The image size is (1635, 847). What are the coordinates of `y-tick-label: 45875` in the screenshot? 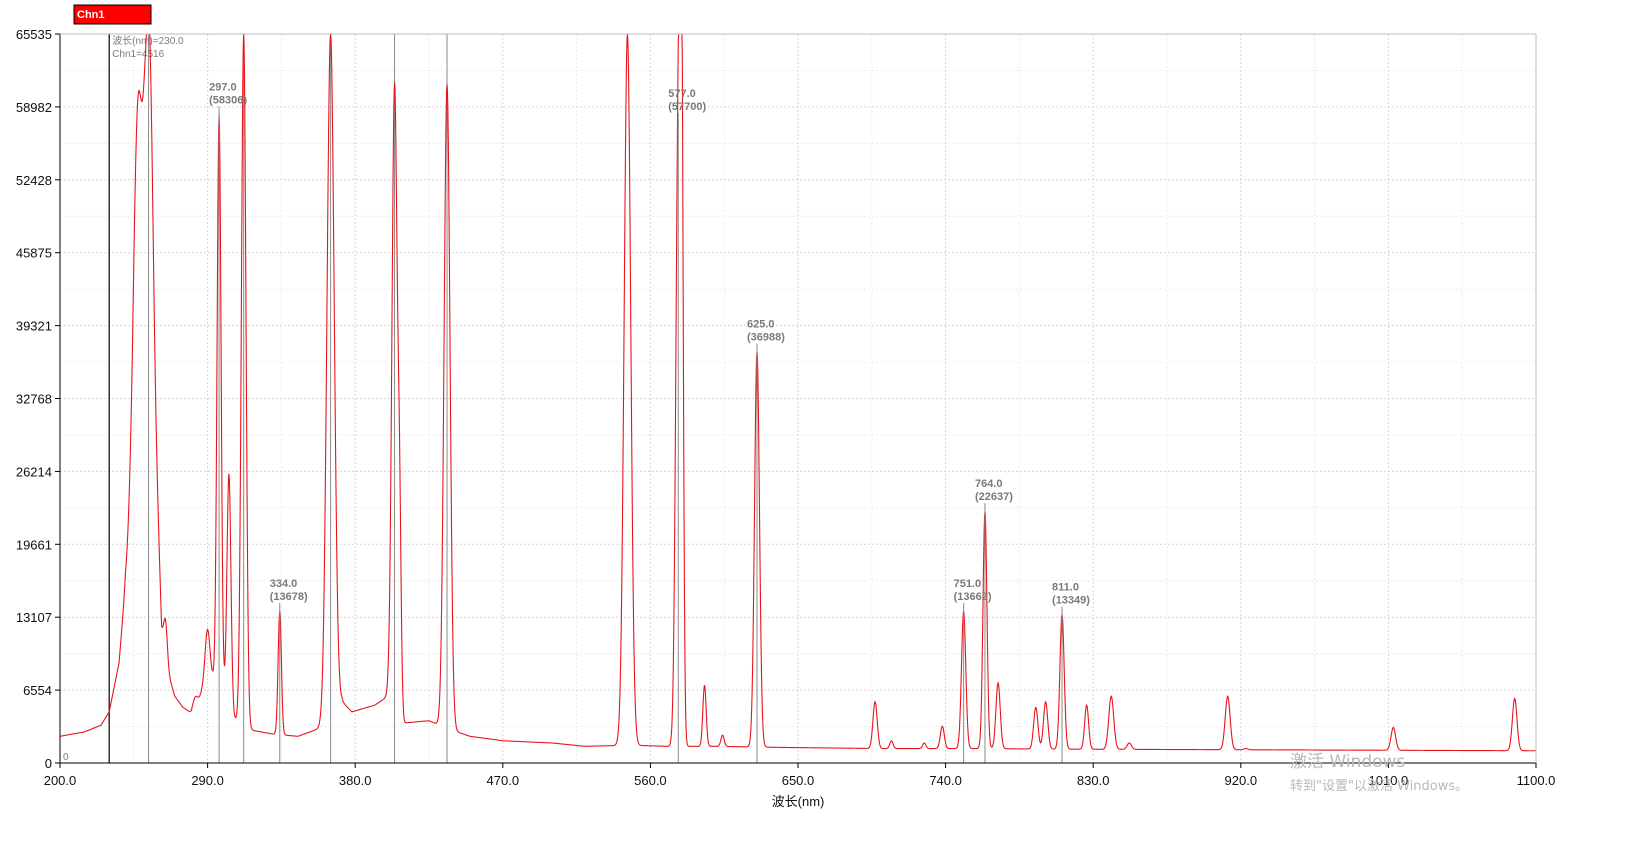 It's located at (34, 253).